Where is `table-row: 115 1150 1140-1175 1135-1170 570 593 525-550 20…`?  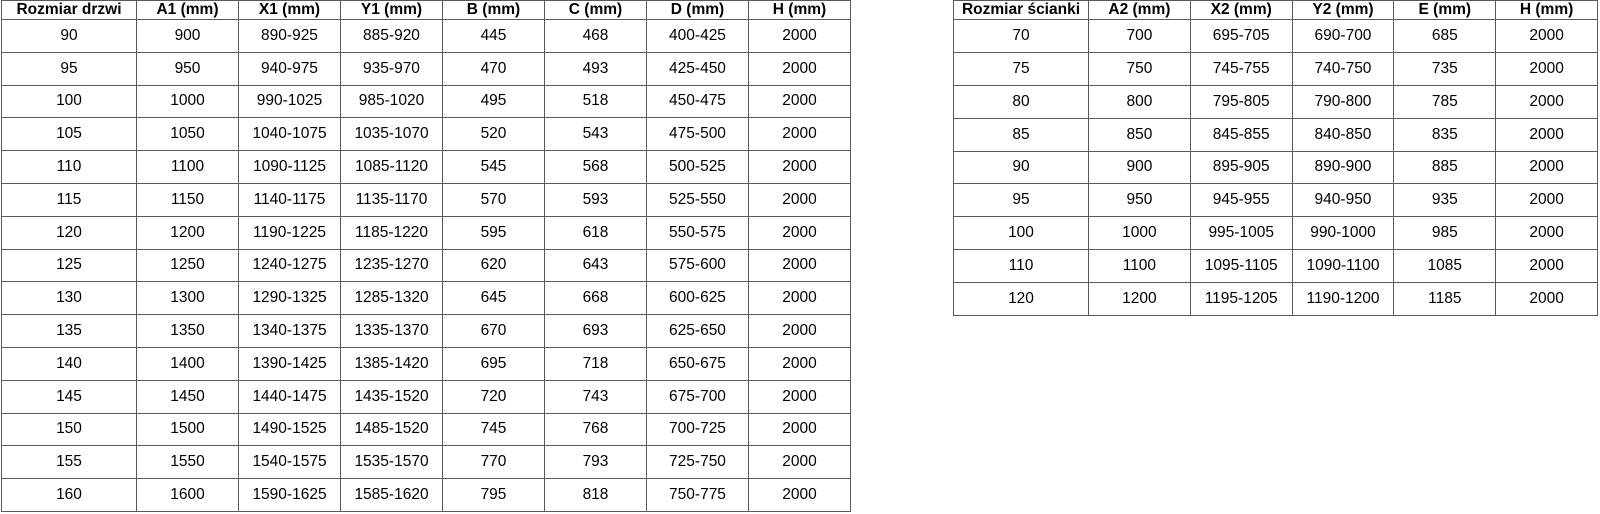 table-row: 115 1150 1140-1175 1135-1170 570 593 525-550 20… is located at coordinates (426, 199).